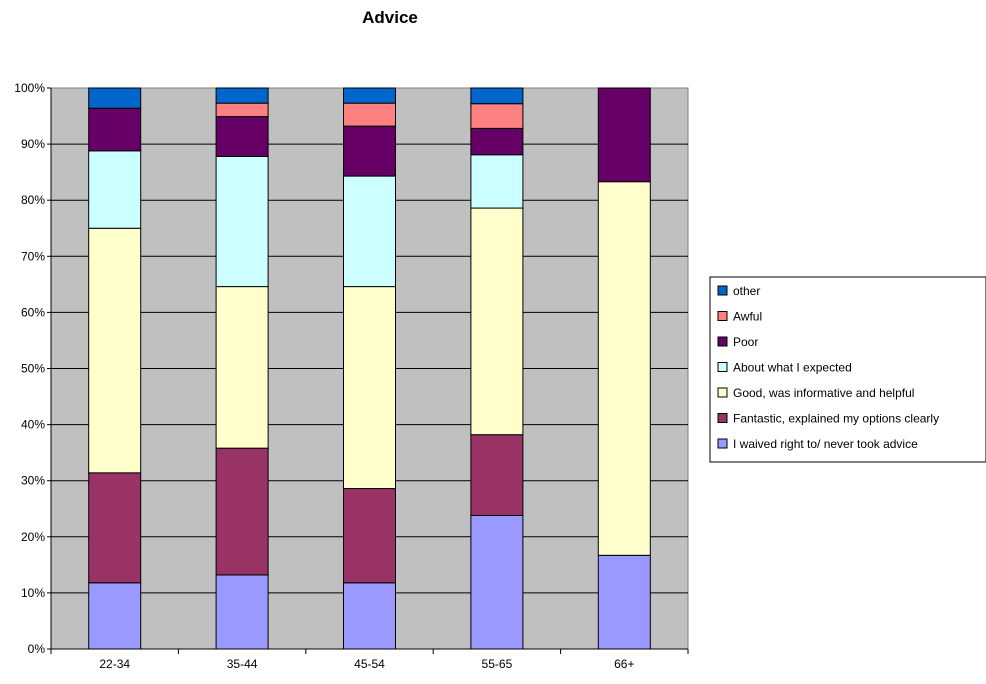 The height and width of the screenshot is (684, 986). I want to click on y-tick-label: 90%, so click(33, 144).